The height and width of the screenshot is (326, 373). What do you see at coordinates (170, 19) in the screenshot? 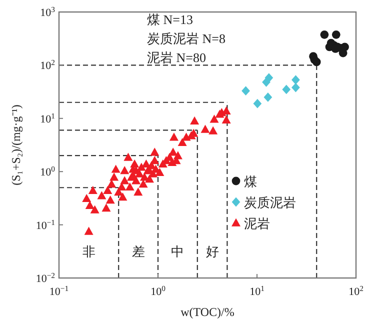
I see `annotation: 煤 N=13` at bounding box center [170, 19].